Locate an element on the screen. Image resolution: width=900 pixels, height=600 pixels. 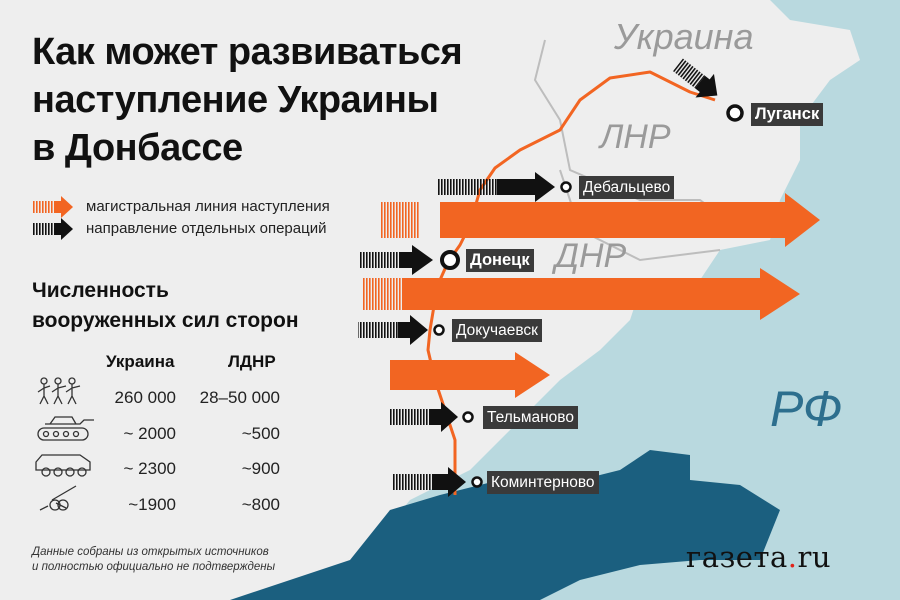
city-kominternovo: Коминтерново is located at coordinates (543, 482).